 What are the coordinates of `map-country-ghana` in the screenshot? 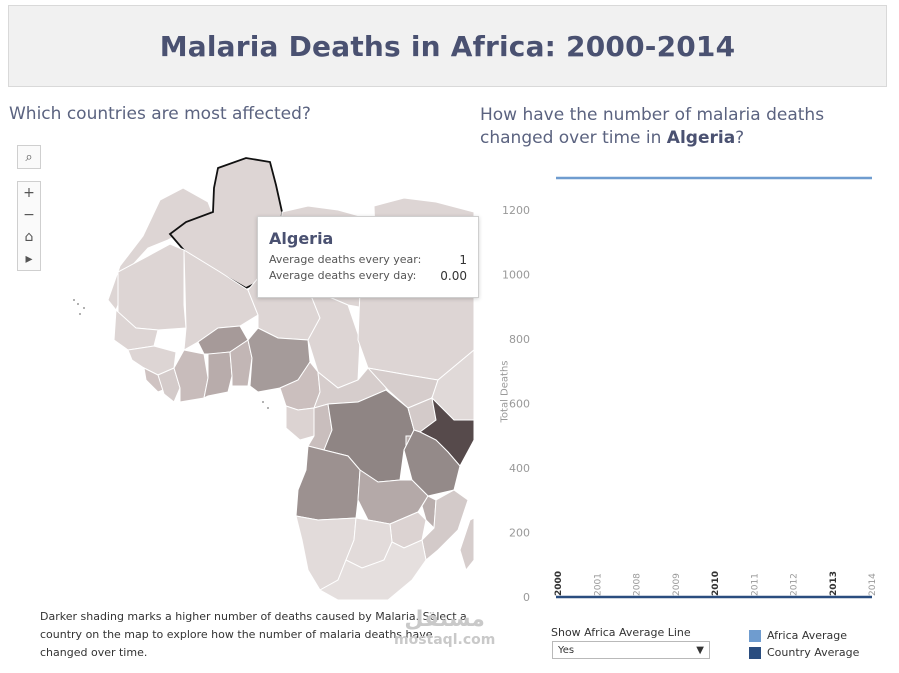 It's located at (218, 375).